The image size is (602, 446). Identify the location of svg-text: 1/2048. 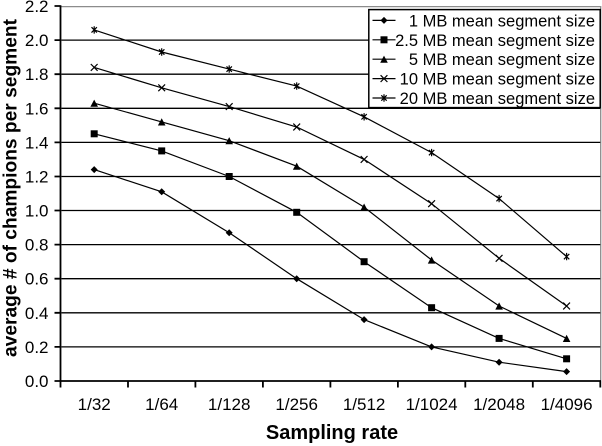
(499, 404).